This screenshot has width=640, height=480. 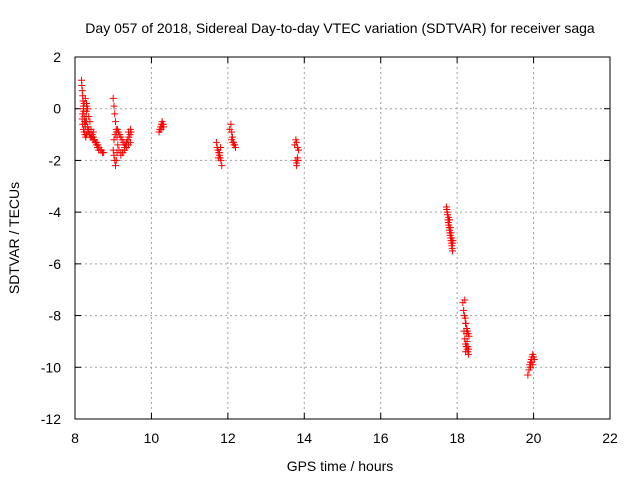 I want to click on y-tick-label: 2, so click(x=57, y=57).